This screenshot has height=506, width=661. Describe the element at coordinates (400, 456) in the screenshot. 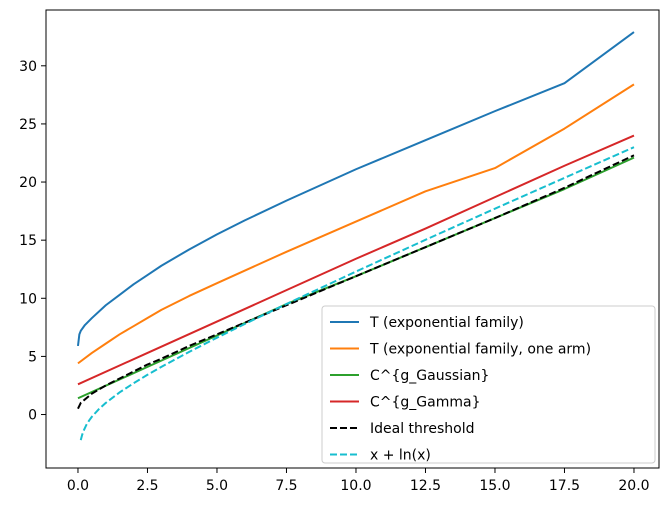

I see `legend-label-5: x + ln(x)` at that location.